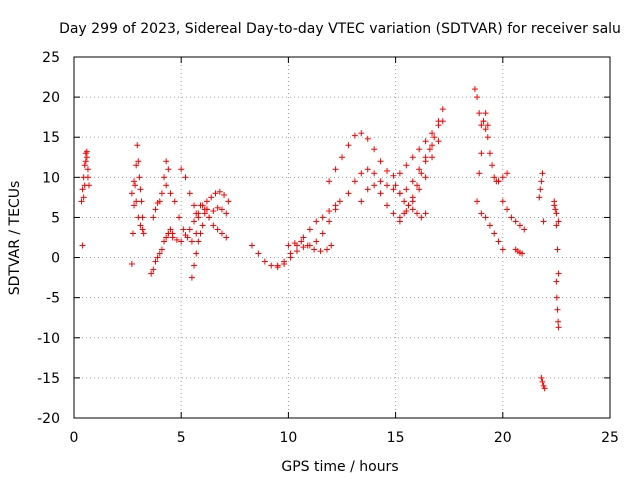  Describe the element at coordinates (55, 259) in the screenshot. I see `y-tick-label: 0` at that location.